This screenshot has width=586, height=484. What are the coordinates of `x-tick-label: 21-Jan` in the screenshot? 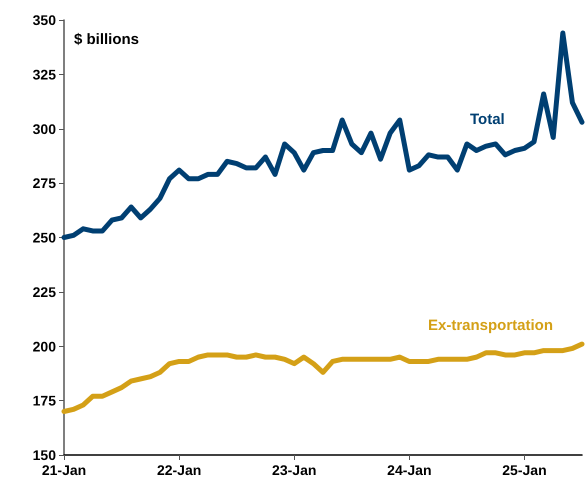 It's located at (64, 470).